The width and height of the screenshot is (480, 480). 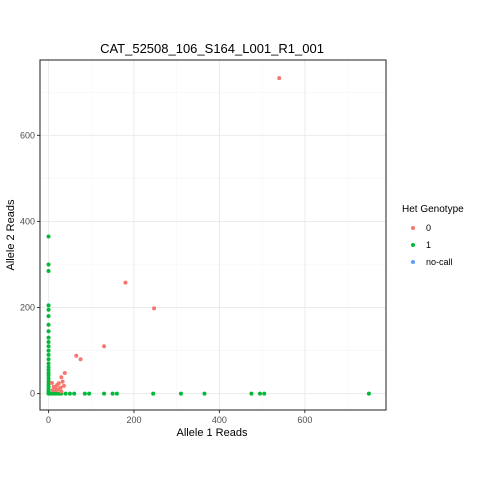 I want to click on legend: Het Genotype 0 1 no-call, so click(x=433, y=235).